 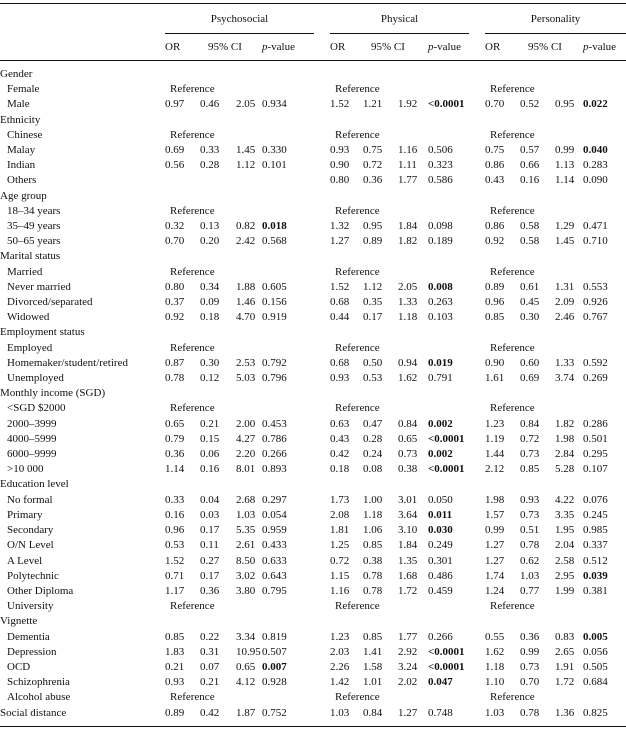 I want to click on p-value-cell: 0.054, so click(x=274, y=514).